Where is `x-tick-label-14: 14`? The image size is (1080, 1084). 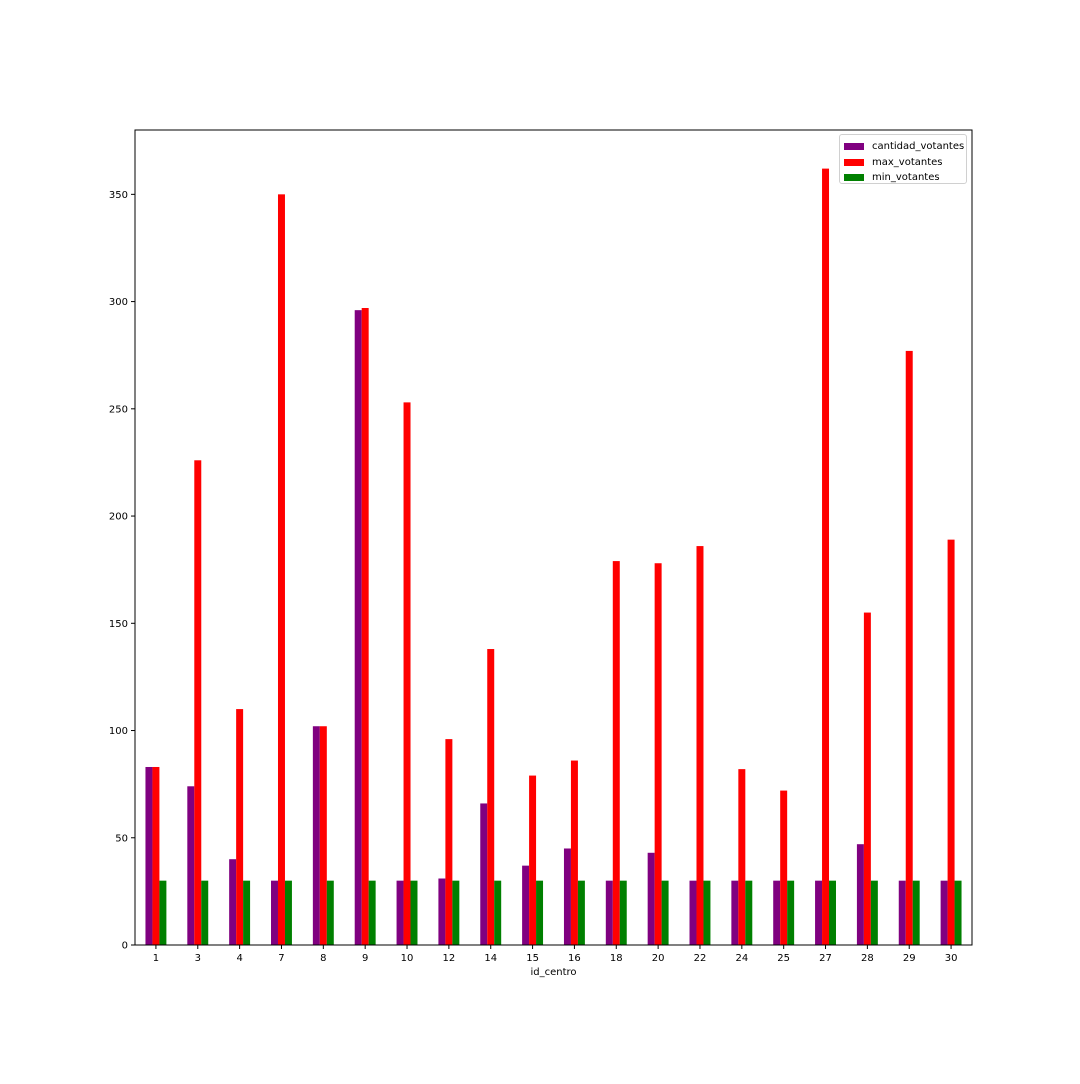 x-tick-label-14: 14 is located at coordinates (490, 958).